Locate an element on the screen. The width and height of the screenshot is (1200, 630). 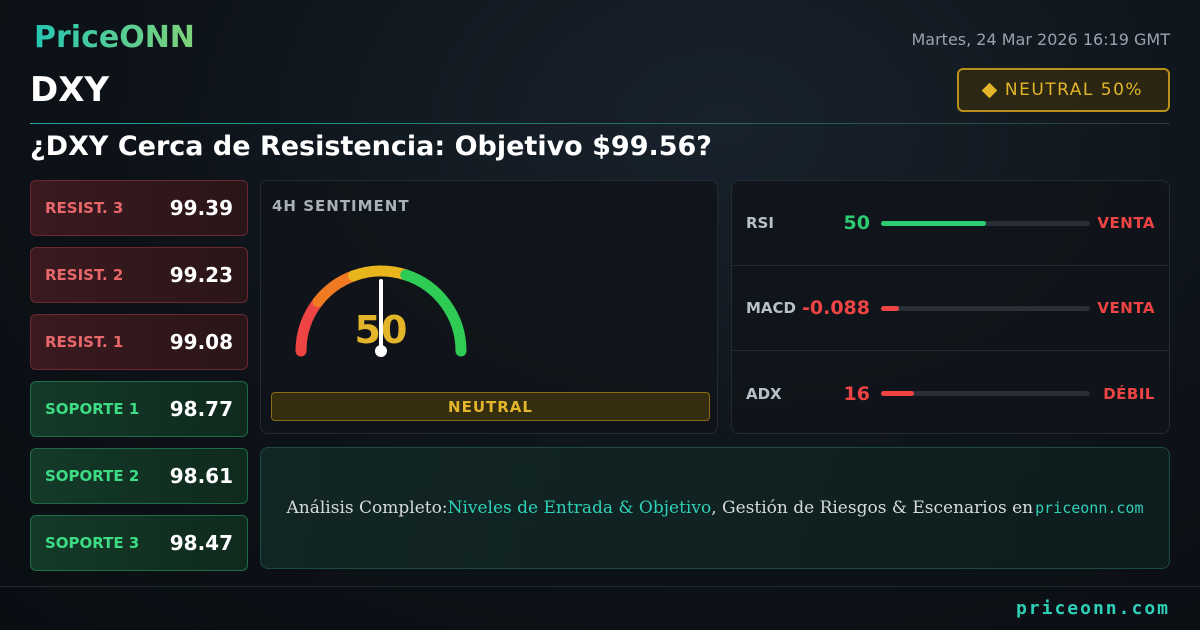
level-value: 98.77 is located at coordinates (201, 409).